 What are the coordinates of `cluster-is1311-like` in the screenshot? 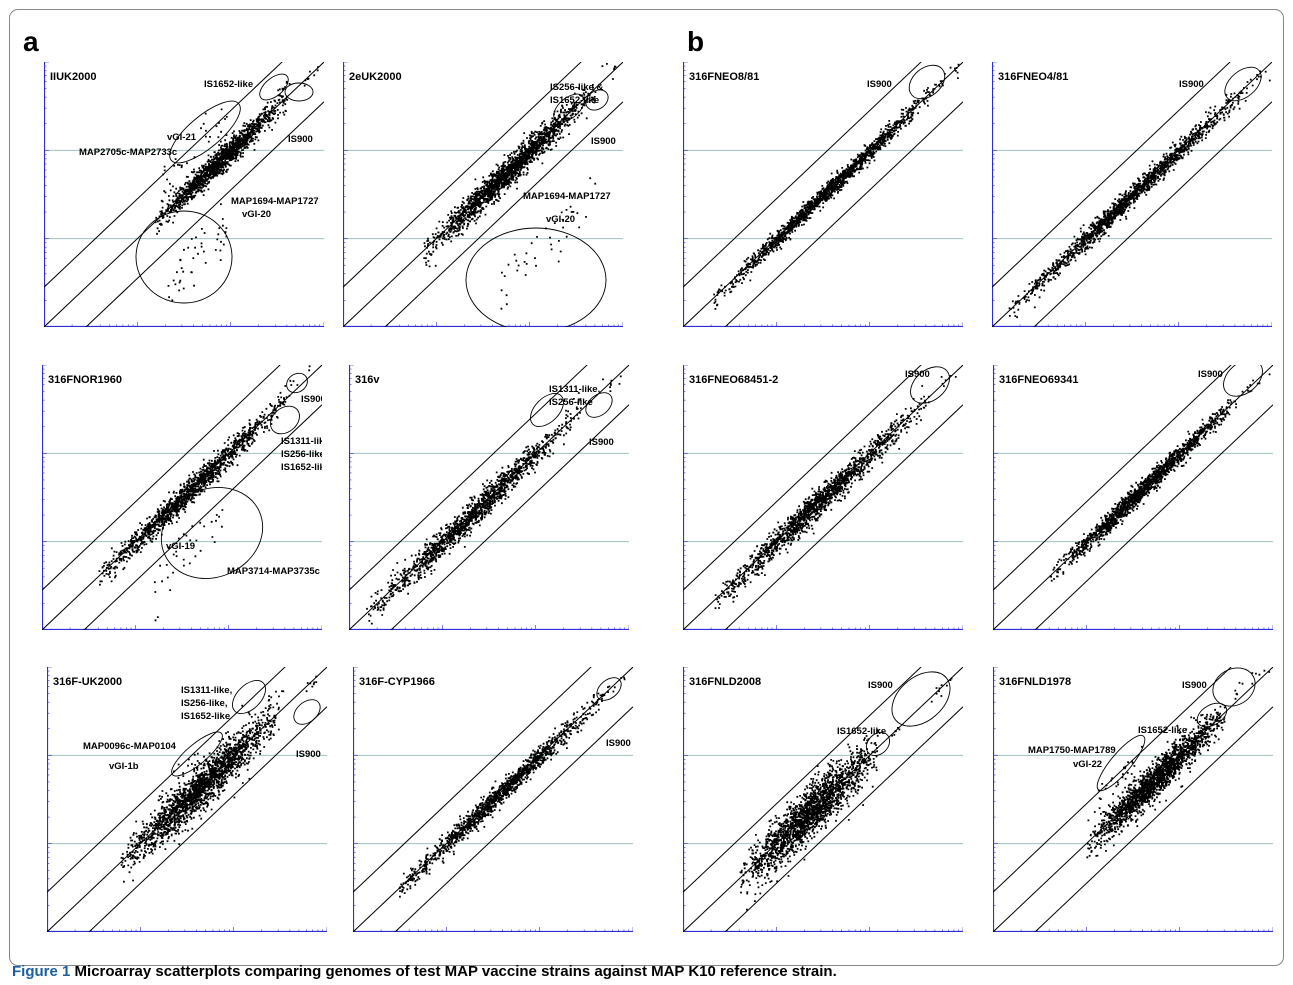 It's located at (289, 389).